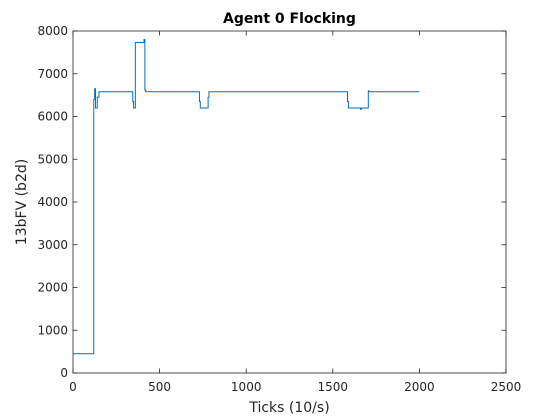 This screenshot has height=420, width=560. I want to click on y-axis-label: 13bFV (b2d), so click(22, 202).